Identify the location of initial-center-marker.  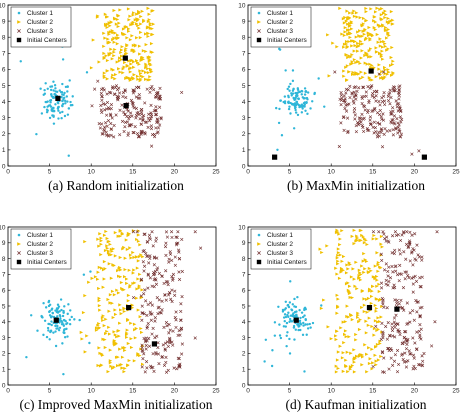
(154, 344).